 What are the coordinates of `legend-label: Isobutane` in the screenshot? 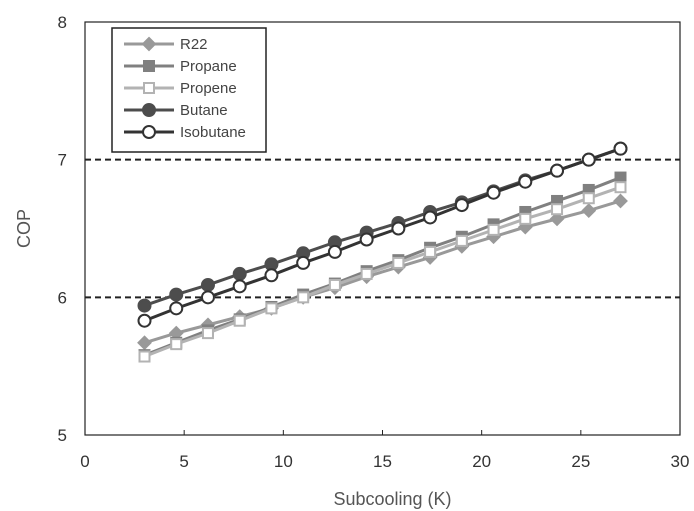 It's located at (213, 132).